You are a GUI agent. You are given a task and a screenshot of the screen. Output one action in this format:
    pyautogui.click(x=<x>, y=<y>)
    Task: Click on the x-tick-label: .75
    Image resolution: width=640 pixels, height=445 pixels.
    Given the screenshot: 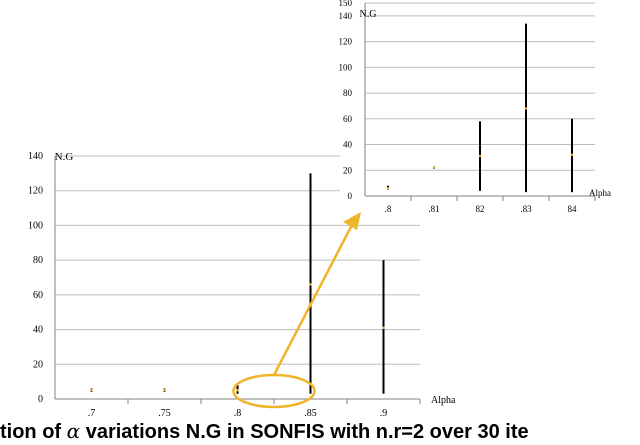 What is the action you would take?
    pyautogui.click(x=164, y=413)
    